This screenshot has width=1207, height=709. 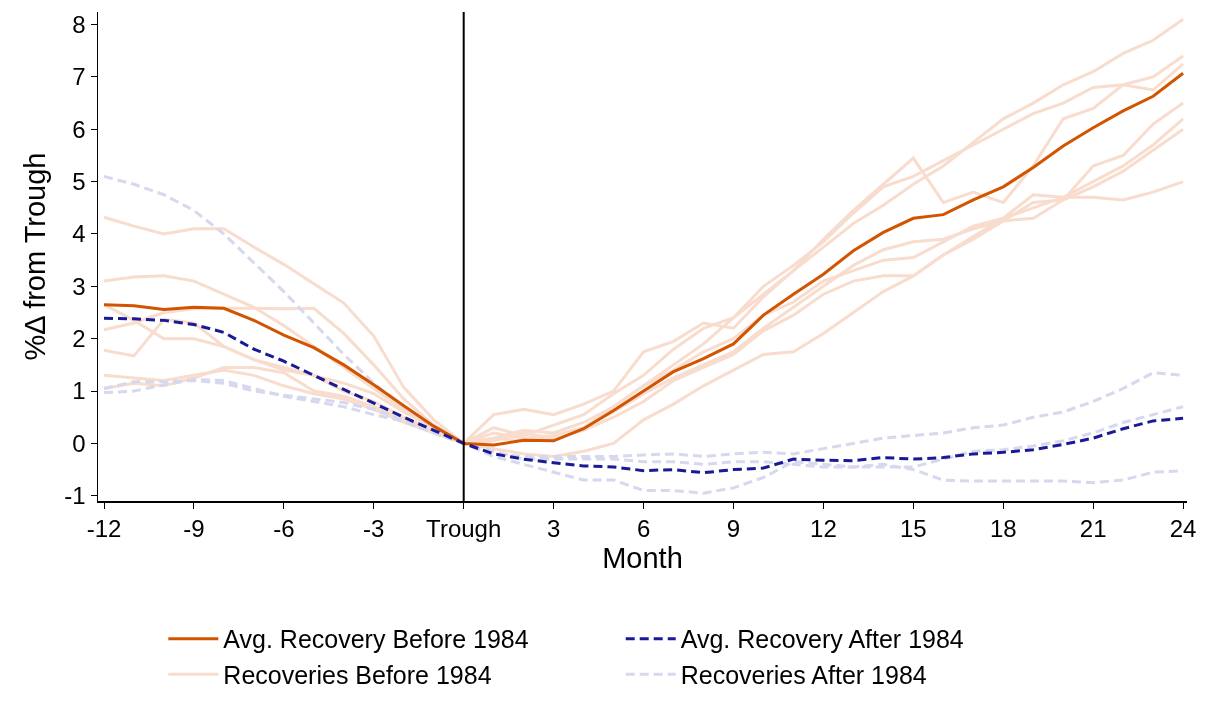 What do you see at coordinates (1183, 529) in the screenshot?
I see `x-tick-label: 24` at bounding box center [1183, 529].